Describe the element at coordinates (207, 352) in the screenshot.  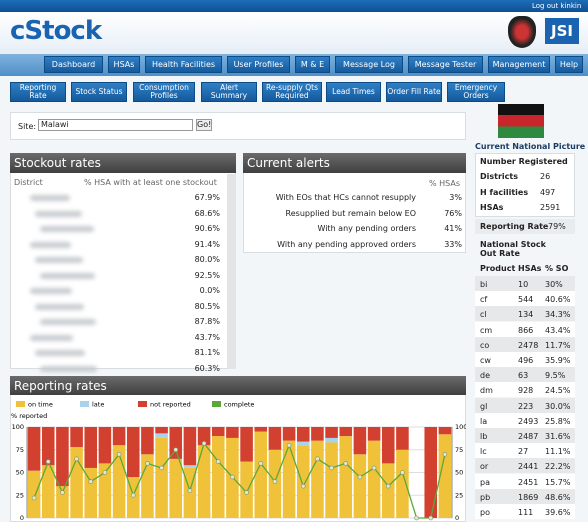
I see `stockout-rate: 81.1%` at that location.